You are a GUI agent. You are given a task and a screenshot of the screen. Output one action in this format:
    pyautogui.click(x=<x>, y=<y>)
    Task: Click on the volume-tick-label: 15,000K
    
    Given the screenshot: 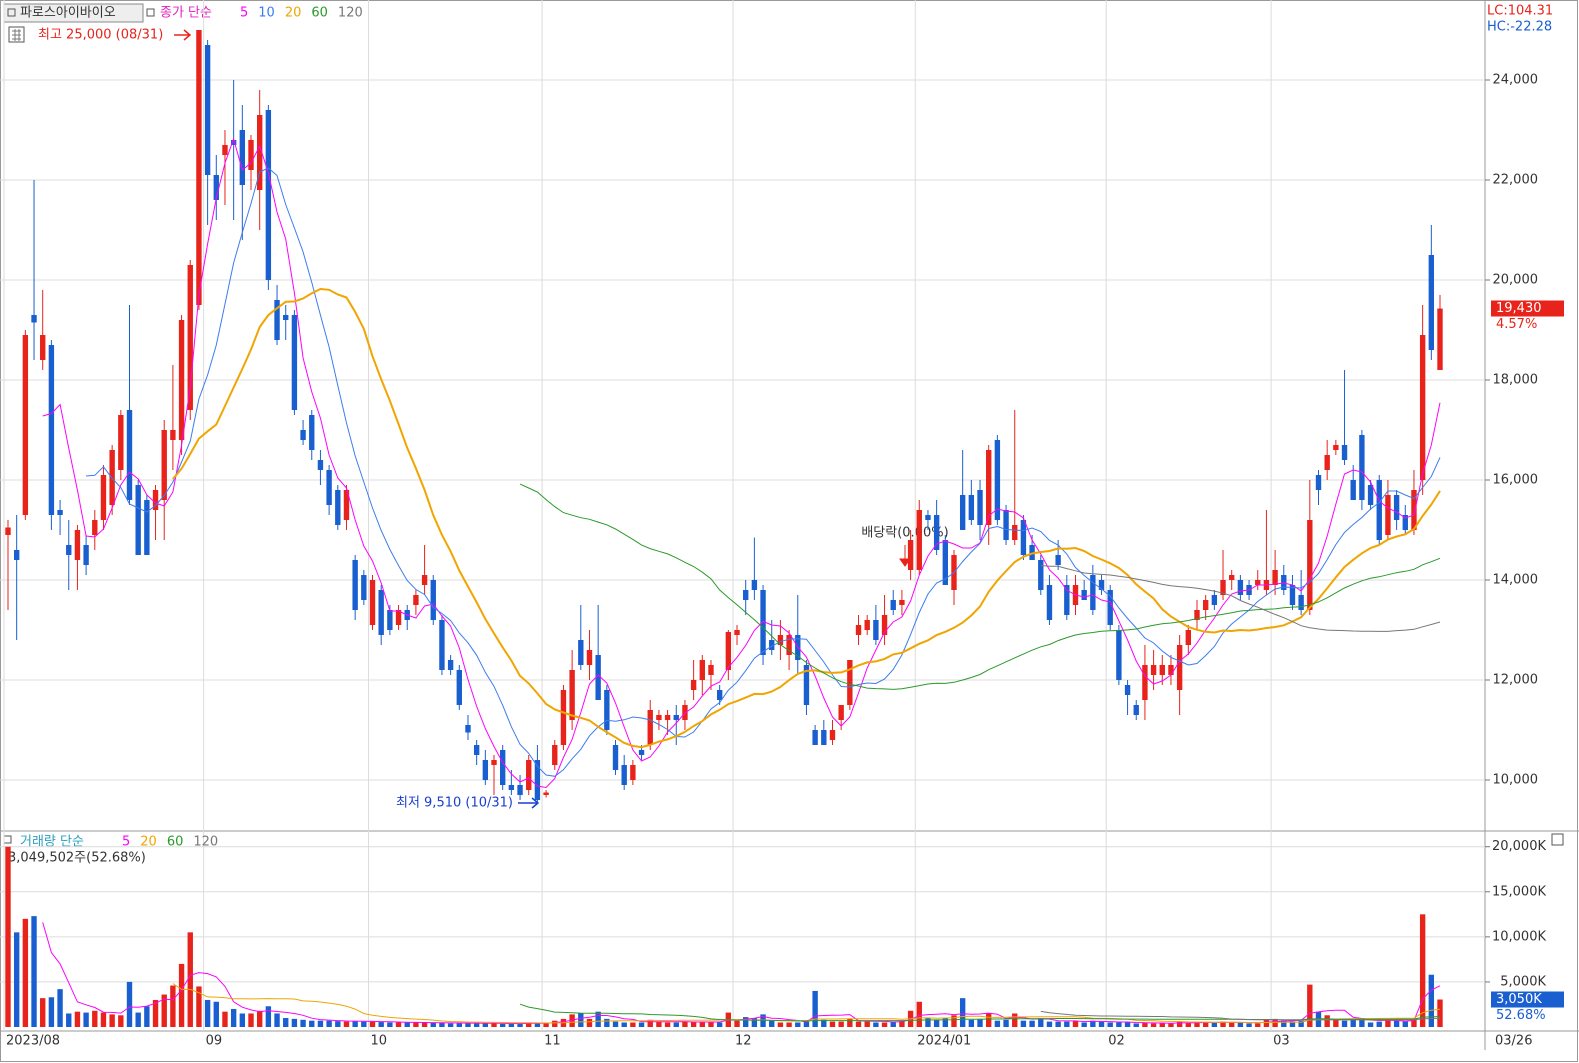 What is the action you would take?
    pyautogui.click(x=1519, y=891)
    